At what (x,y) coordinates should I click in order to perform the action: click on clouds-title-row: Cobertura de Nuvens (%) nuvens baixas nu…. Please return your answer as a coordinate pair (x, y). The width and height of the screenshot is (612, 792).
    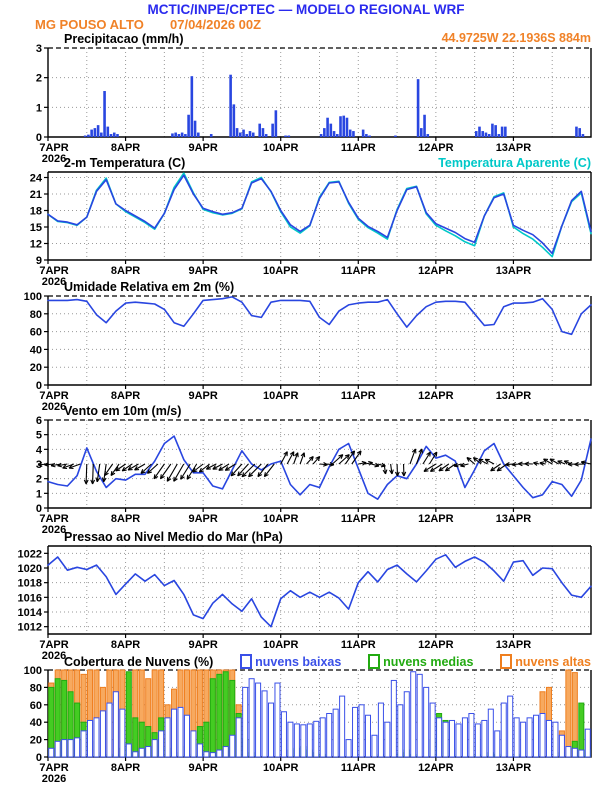
    Looking at the image, I should click on (327, 661).